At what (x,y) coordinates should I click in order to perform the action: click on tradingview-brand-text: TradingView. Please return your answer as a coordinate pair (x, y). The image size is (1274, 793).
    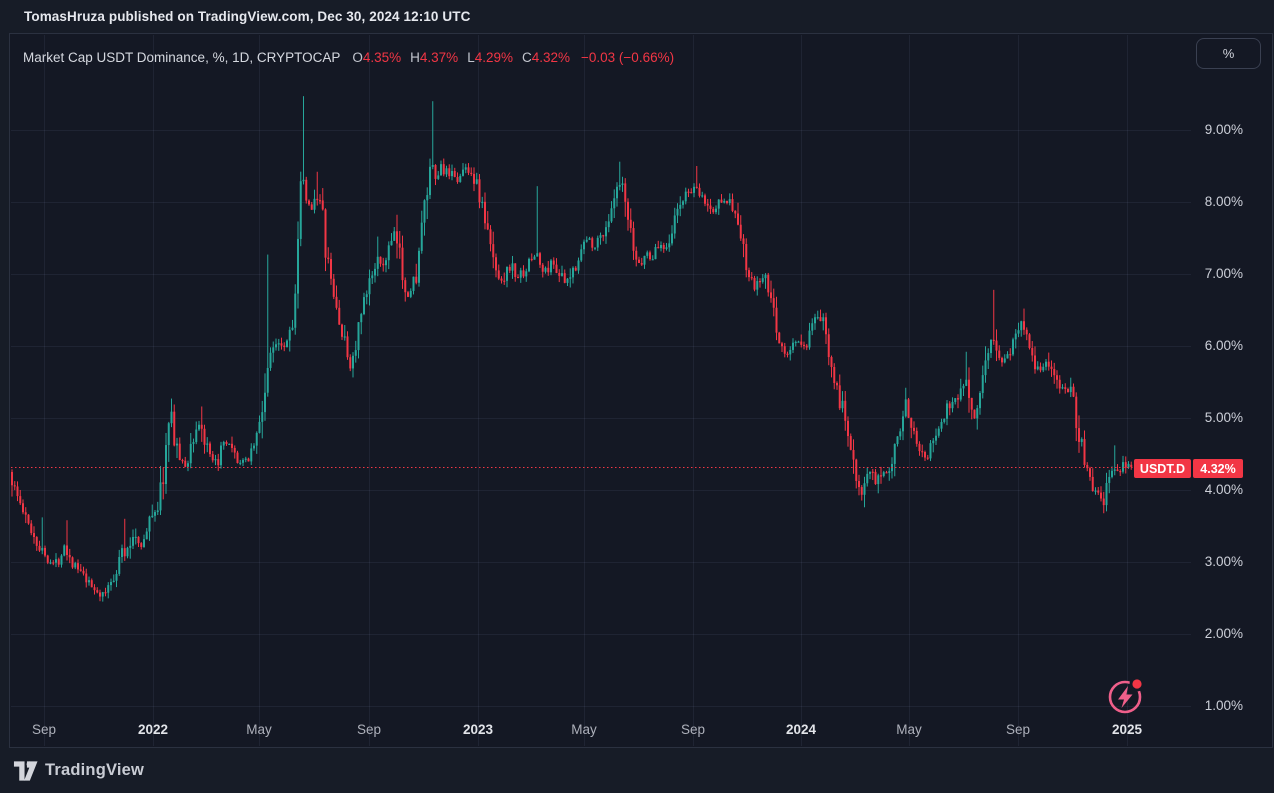
    Looking at the image, I should click on (95, 770).